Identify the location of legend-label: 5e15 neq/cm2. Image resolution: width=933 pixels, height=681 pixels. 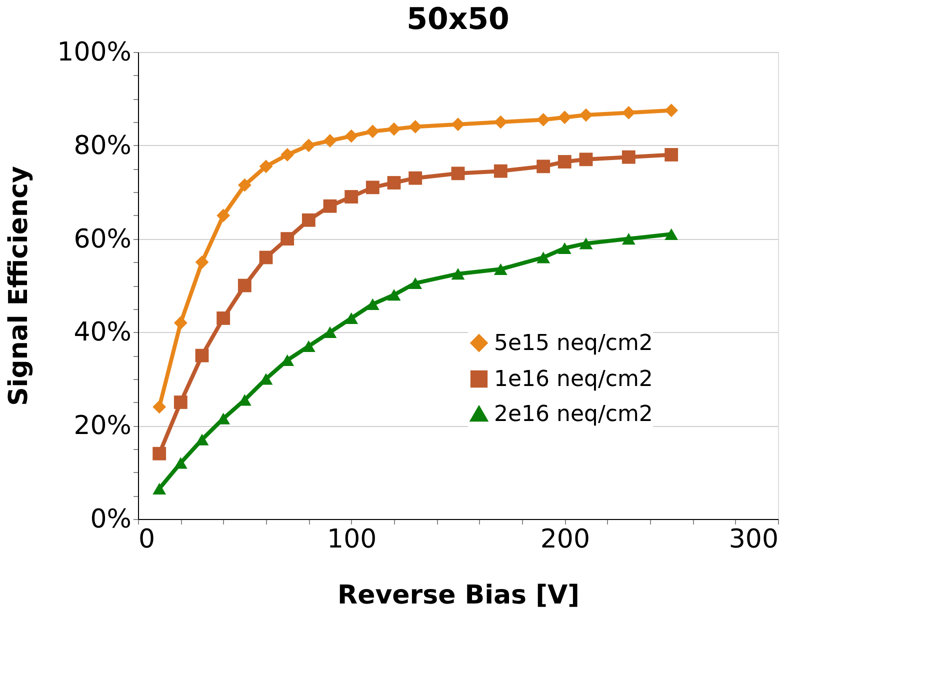
(573, 343).